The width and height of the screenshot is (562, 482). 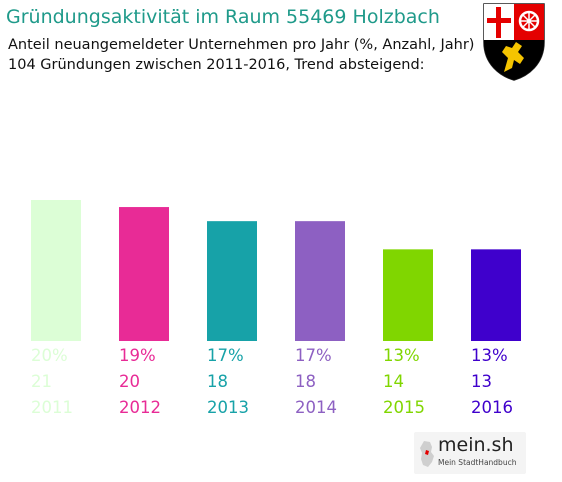 I want to click on logo-name: mein.sh, so click(x=476, y=445).